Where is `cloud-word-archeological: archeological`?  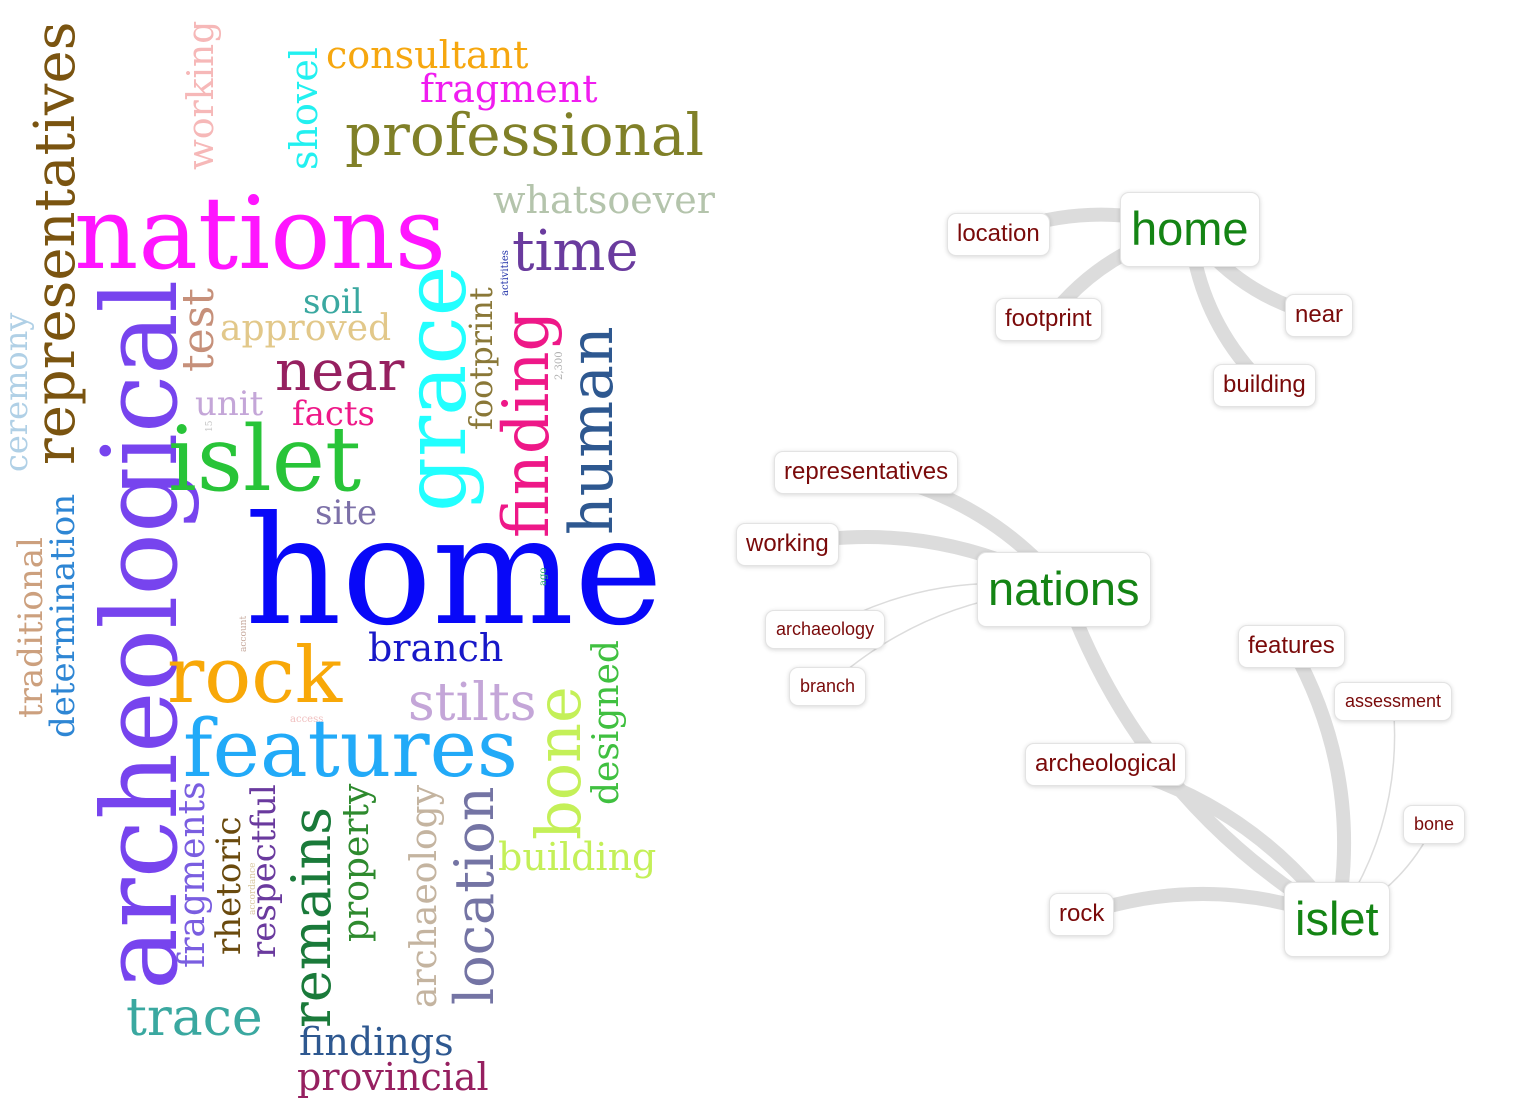 cloud-word-archeological: archeological is located at coordinates (140, 635).